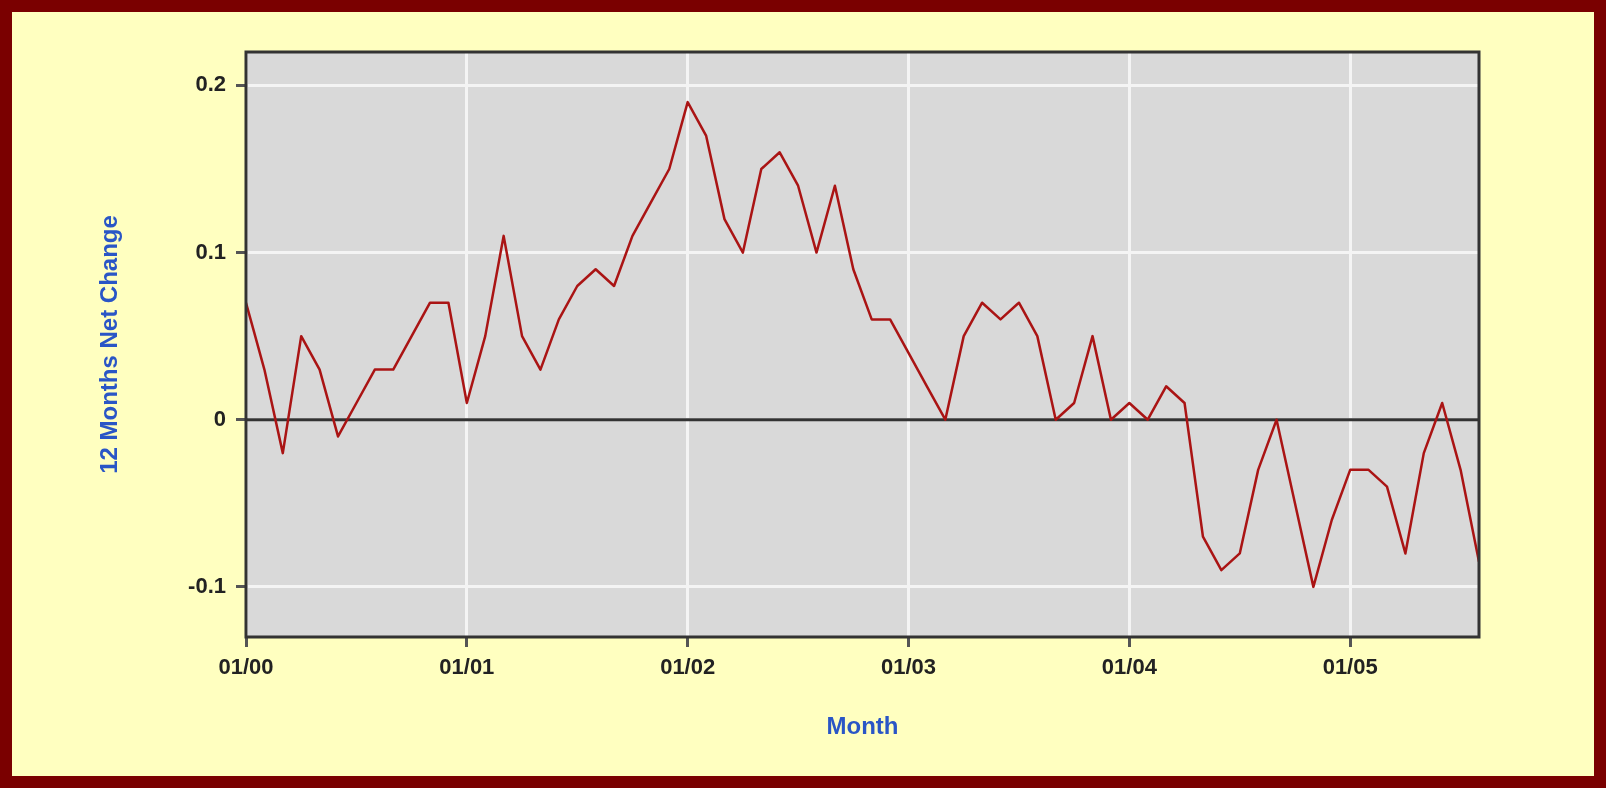  What do you see at coordinates (688, 667) in the screenshot?
I see `x-tick-label: 01/02` at bounding box center [688, 667].